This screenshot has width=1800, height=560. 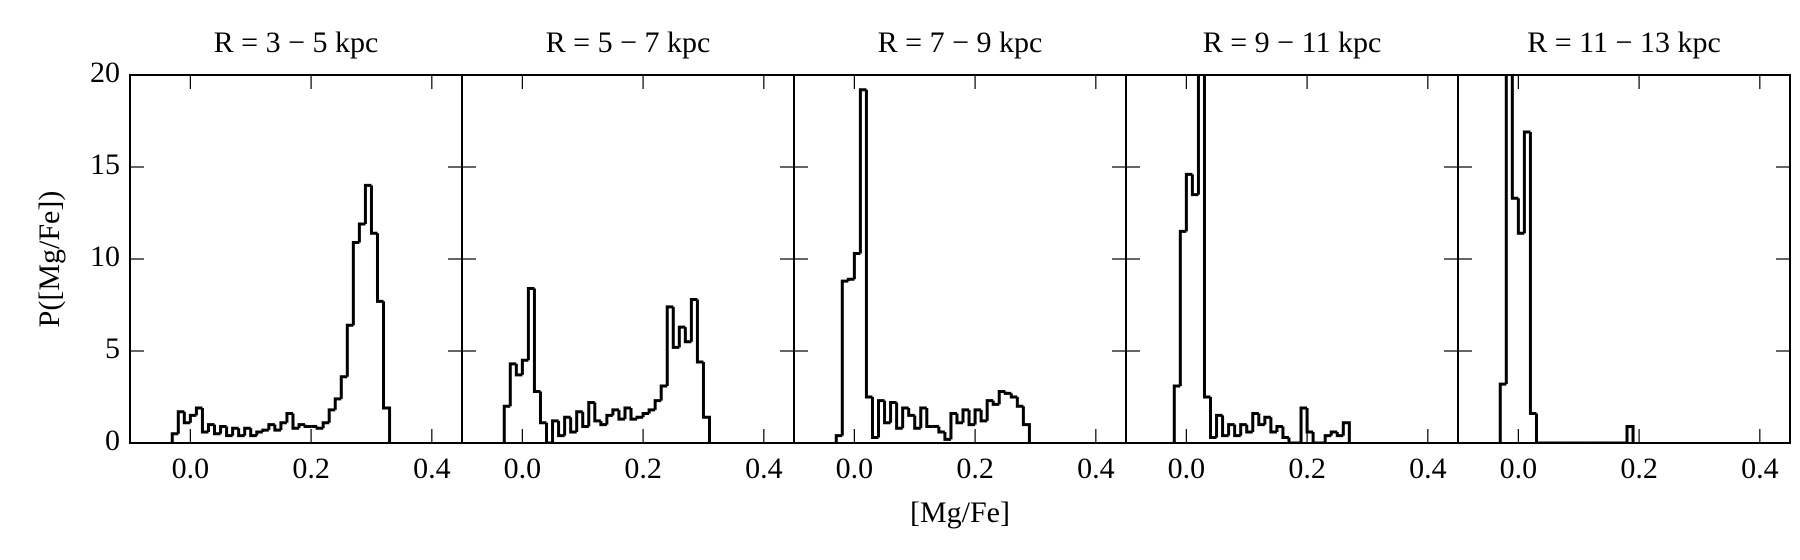 What do you see at coordinates (960, 512) in the screenshot?
I see `x-axis-label: [Mg/Fe]` at bounding box center [960, 512].